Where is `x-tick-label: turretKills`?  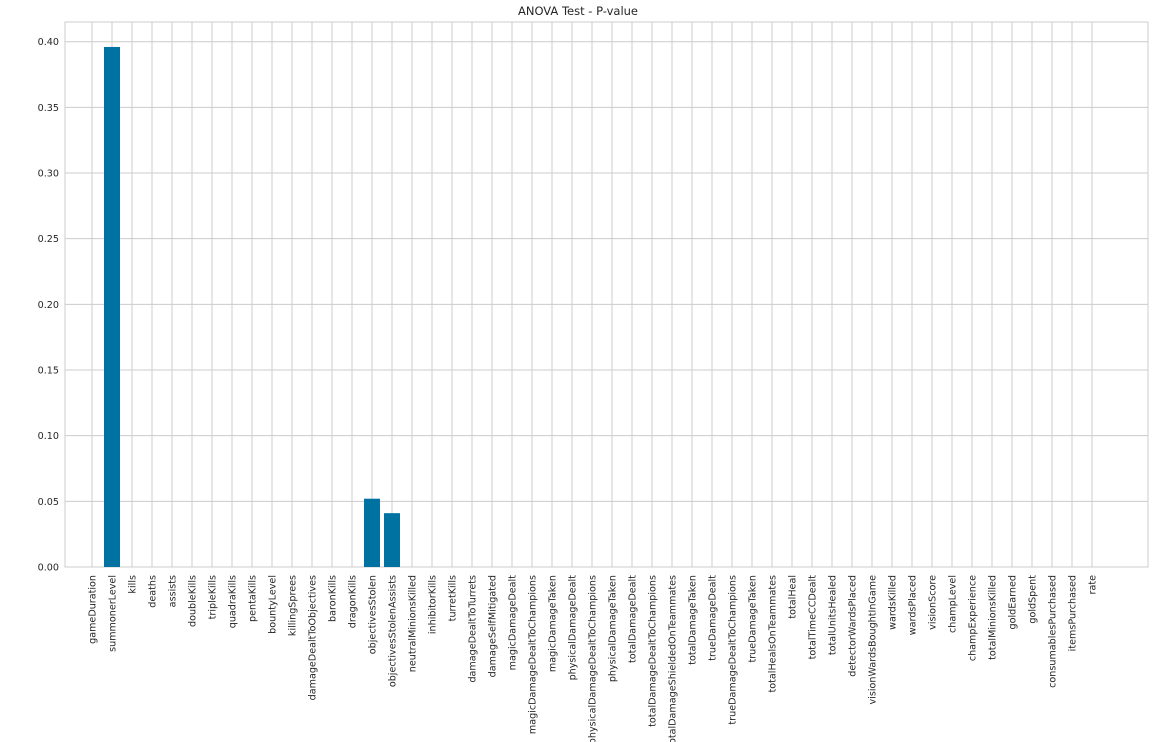 x-tick-label: turretKills is located at coordinates (453, 598).